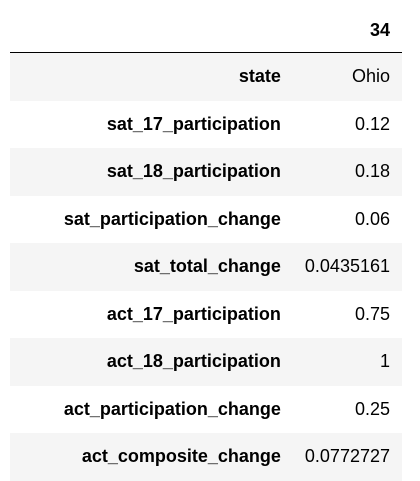 The image size is (420, 481). What do you see at coordinates (347, 266) in the screenshot?
I see `cell-value: 0.0435161` at bounding box center [347, 266].